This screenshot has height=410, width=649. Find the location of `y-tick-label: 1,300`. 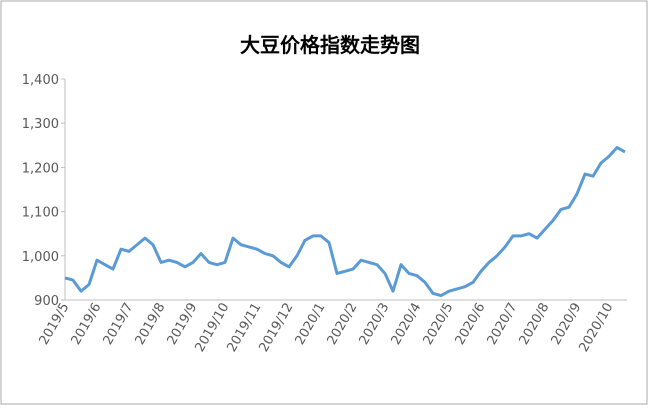

y-tick-label: 1,300 is located at coordinates (40, 124).